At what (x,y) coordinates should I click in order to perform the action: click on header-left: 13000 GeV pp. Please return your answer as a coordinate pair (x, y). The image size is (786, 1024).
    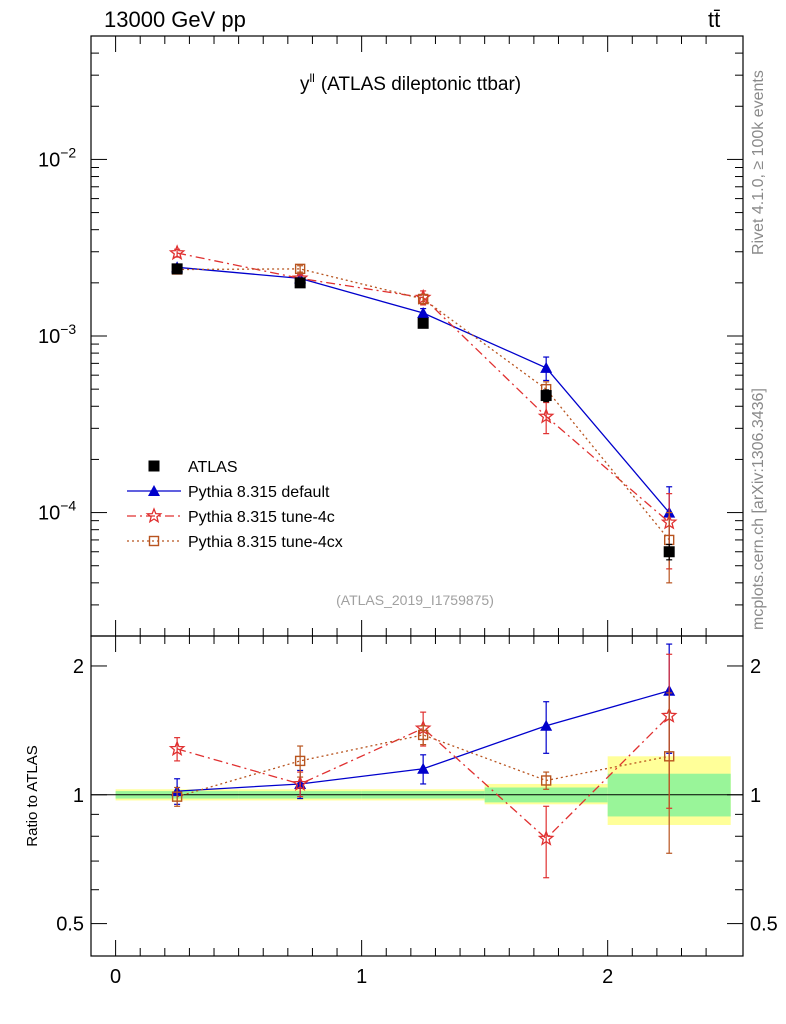
    Looking at the image, I should click on (175, 19).